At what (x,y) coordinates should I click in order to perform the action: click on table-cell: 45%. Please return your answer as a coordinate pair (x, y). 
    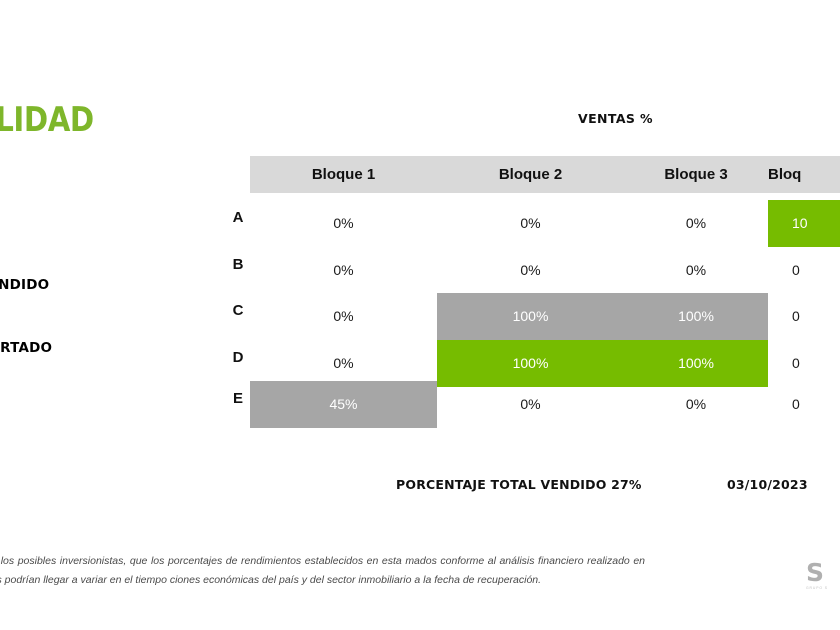
    Looking at the image, I should click on (343, 404).